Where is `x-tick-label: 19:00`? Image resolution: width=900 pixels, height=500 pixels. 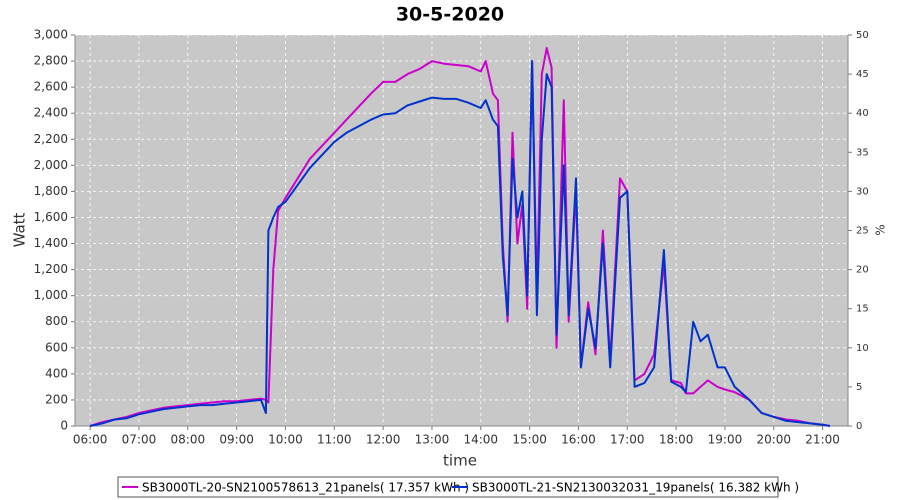
x-tick-label: 19:00 is located at coordinates (725, 440).